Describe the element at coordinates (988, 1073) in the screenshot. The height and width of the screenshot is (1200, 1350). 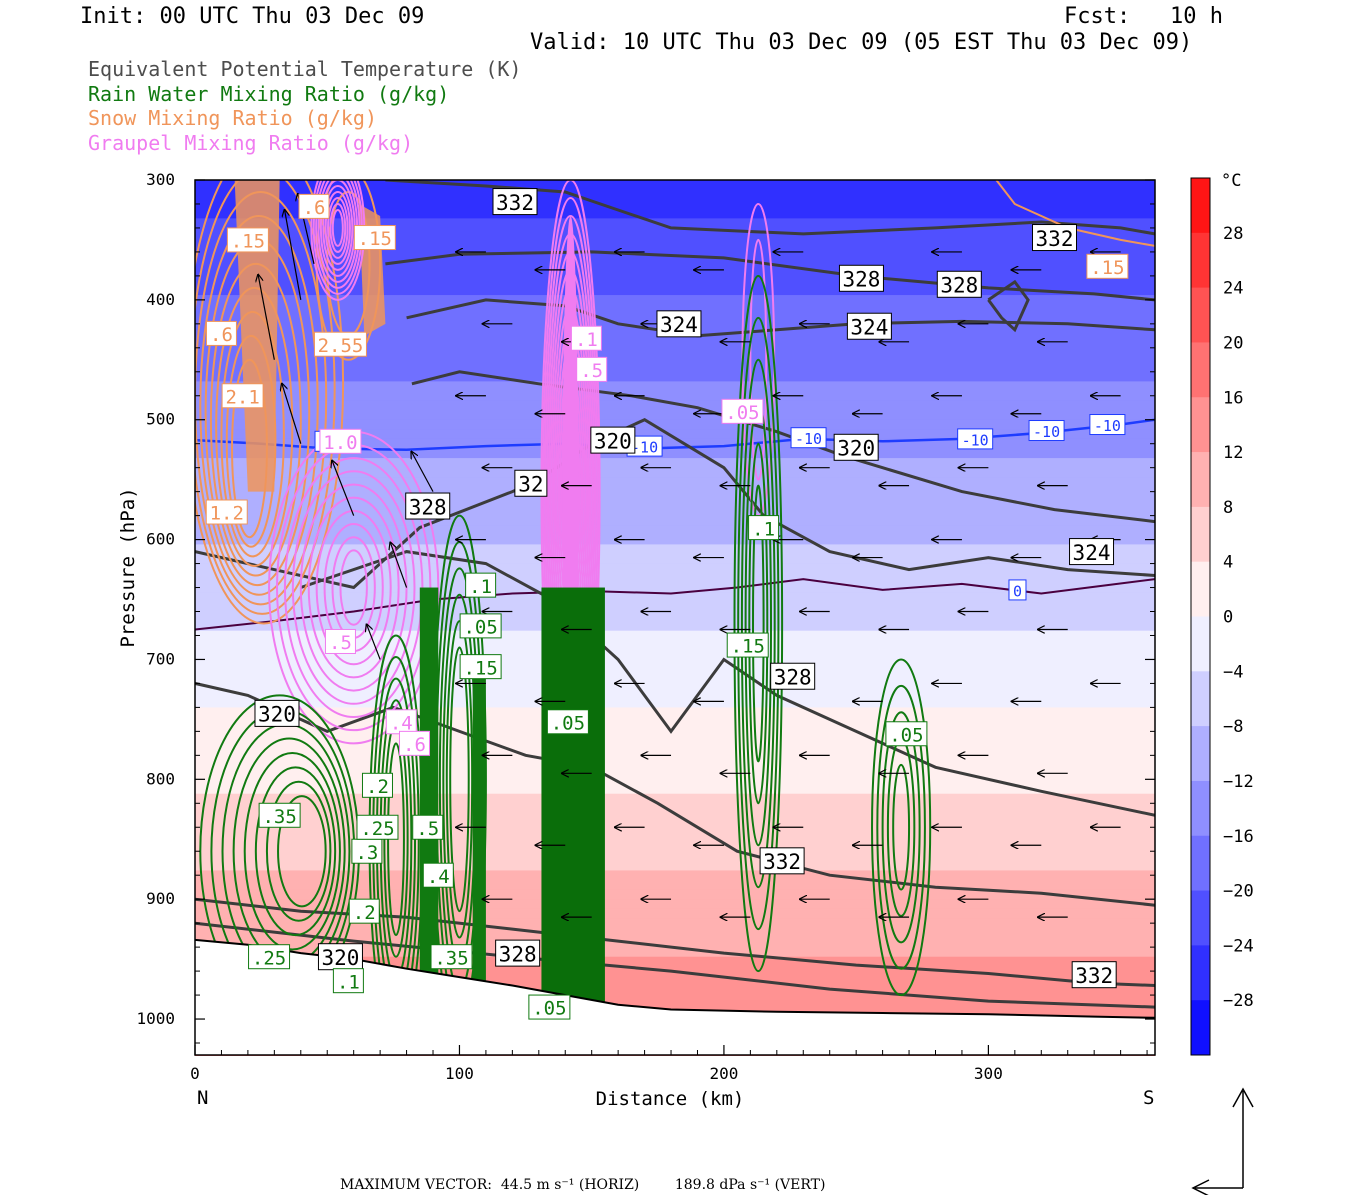
I see `x-tick-label: 300` at that location.